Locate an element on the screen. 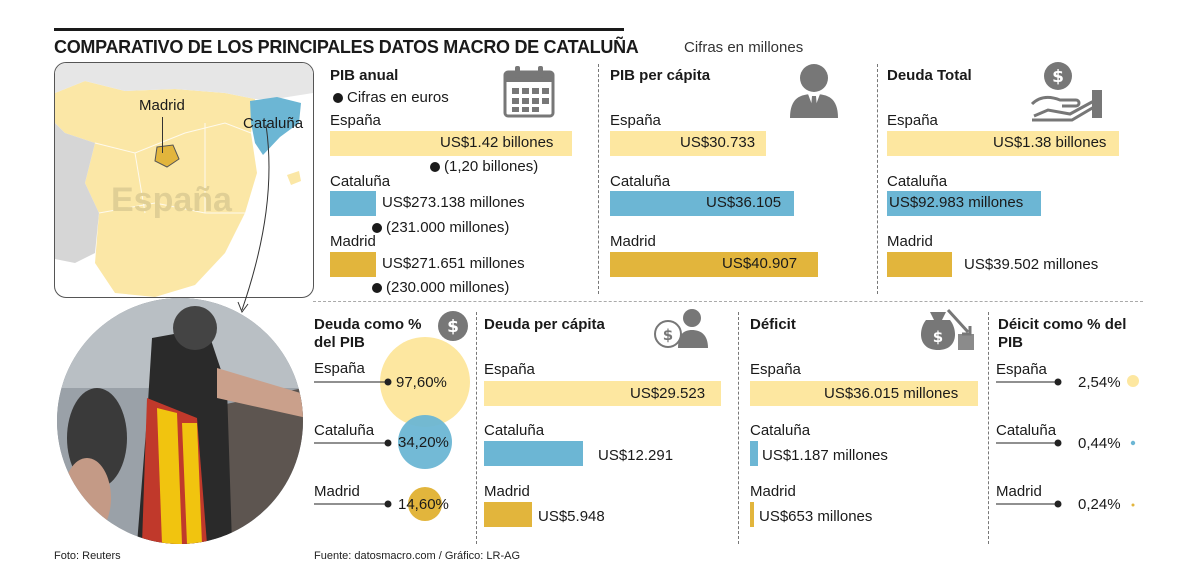 This screenshot has width=1200, height=587. map-drawing is located at coordinates (184, 180).